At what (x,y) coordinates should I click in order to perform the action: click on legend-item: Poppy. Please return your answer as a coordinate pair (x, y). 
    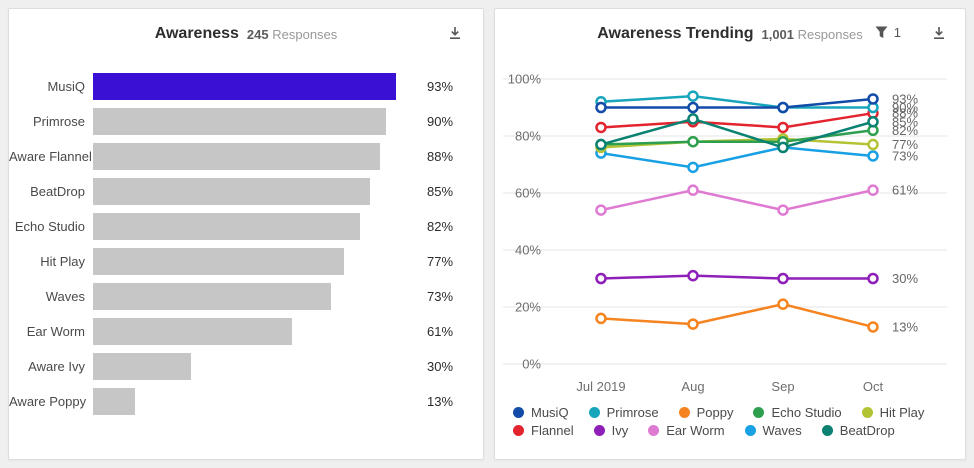
    Looking at the image, I should click on (706, 412).